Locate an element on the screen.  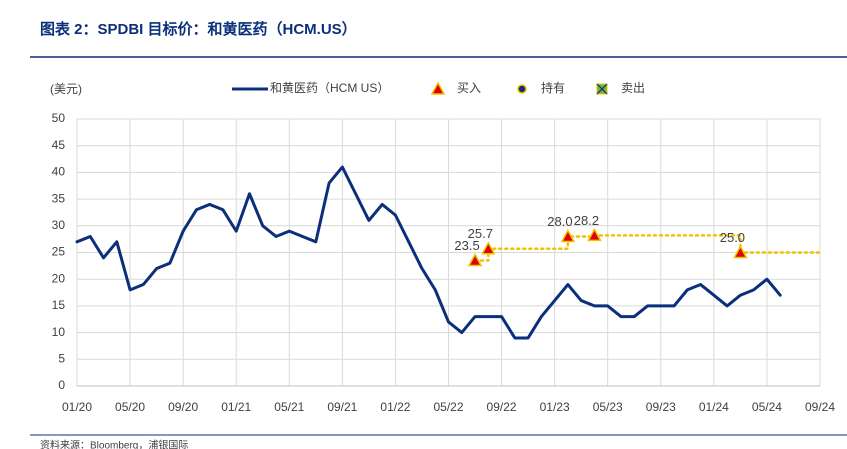
legend-label: 持有 is located at coordinates (553, 87).